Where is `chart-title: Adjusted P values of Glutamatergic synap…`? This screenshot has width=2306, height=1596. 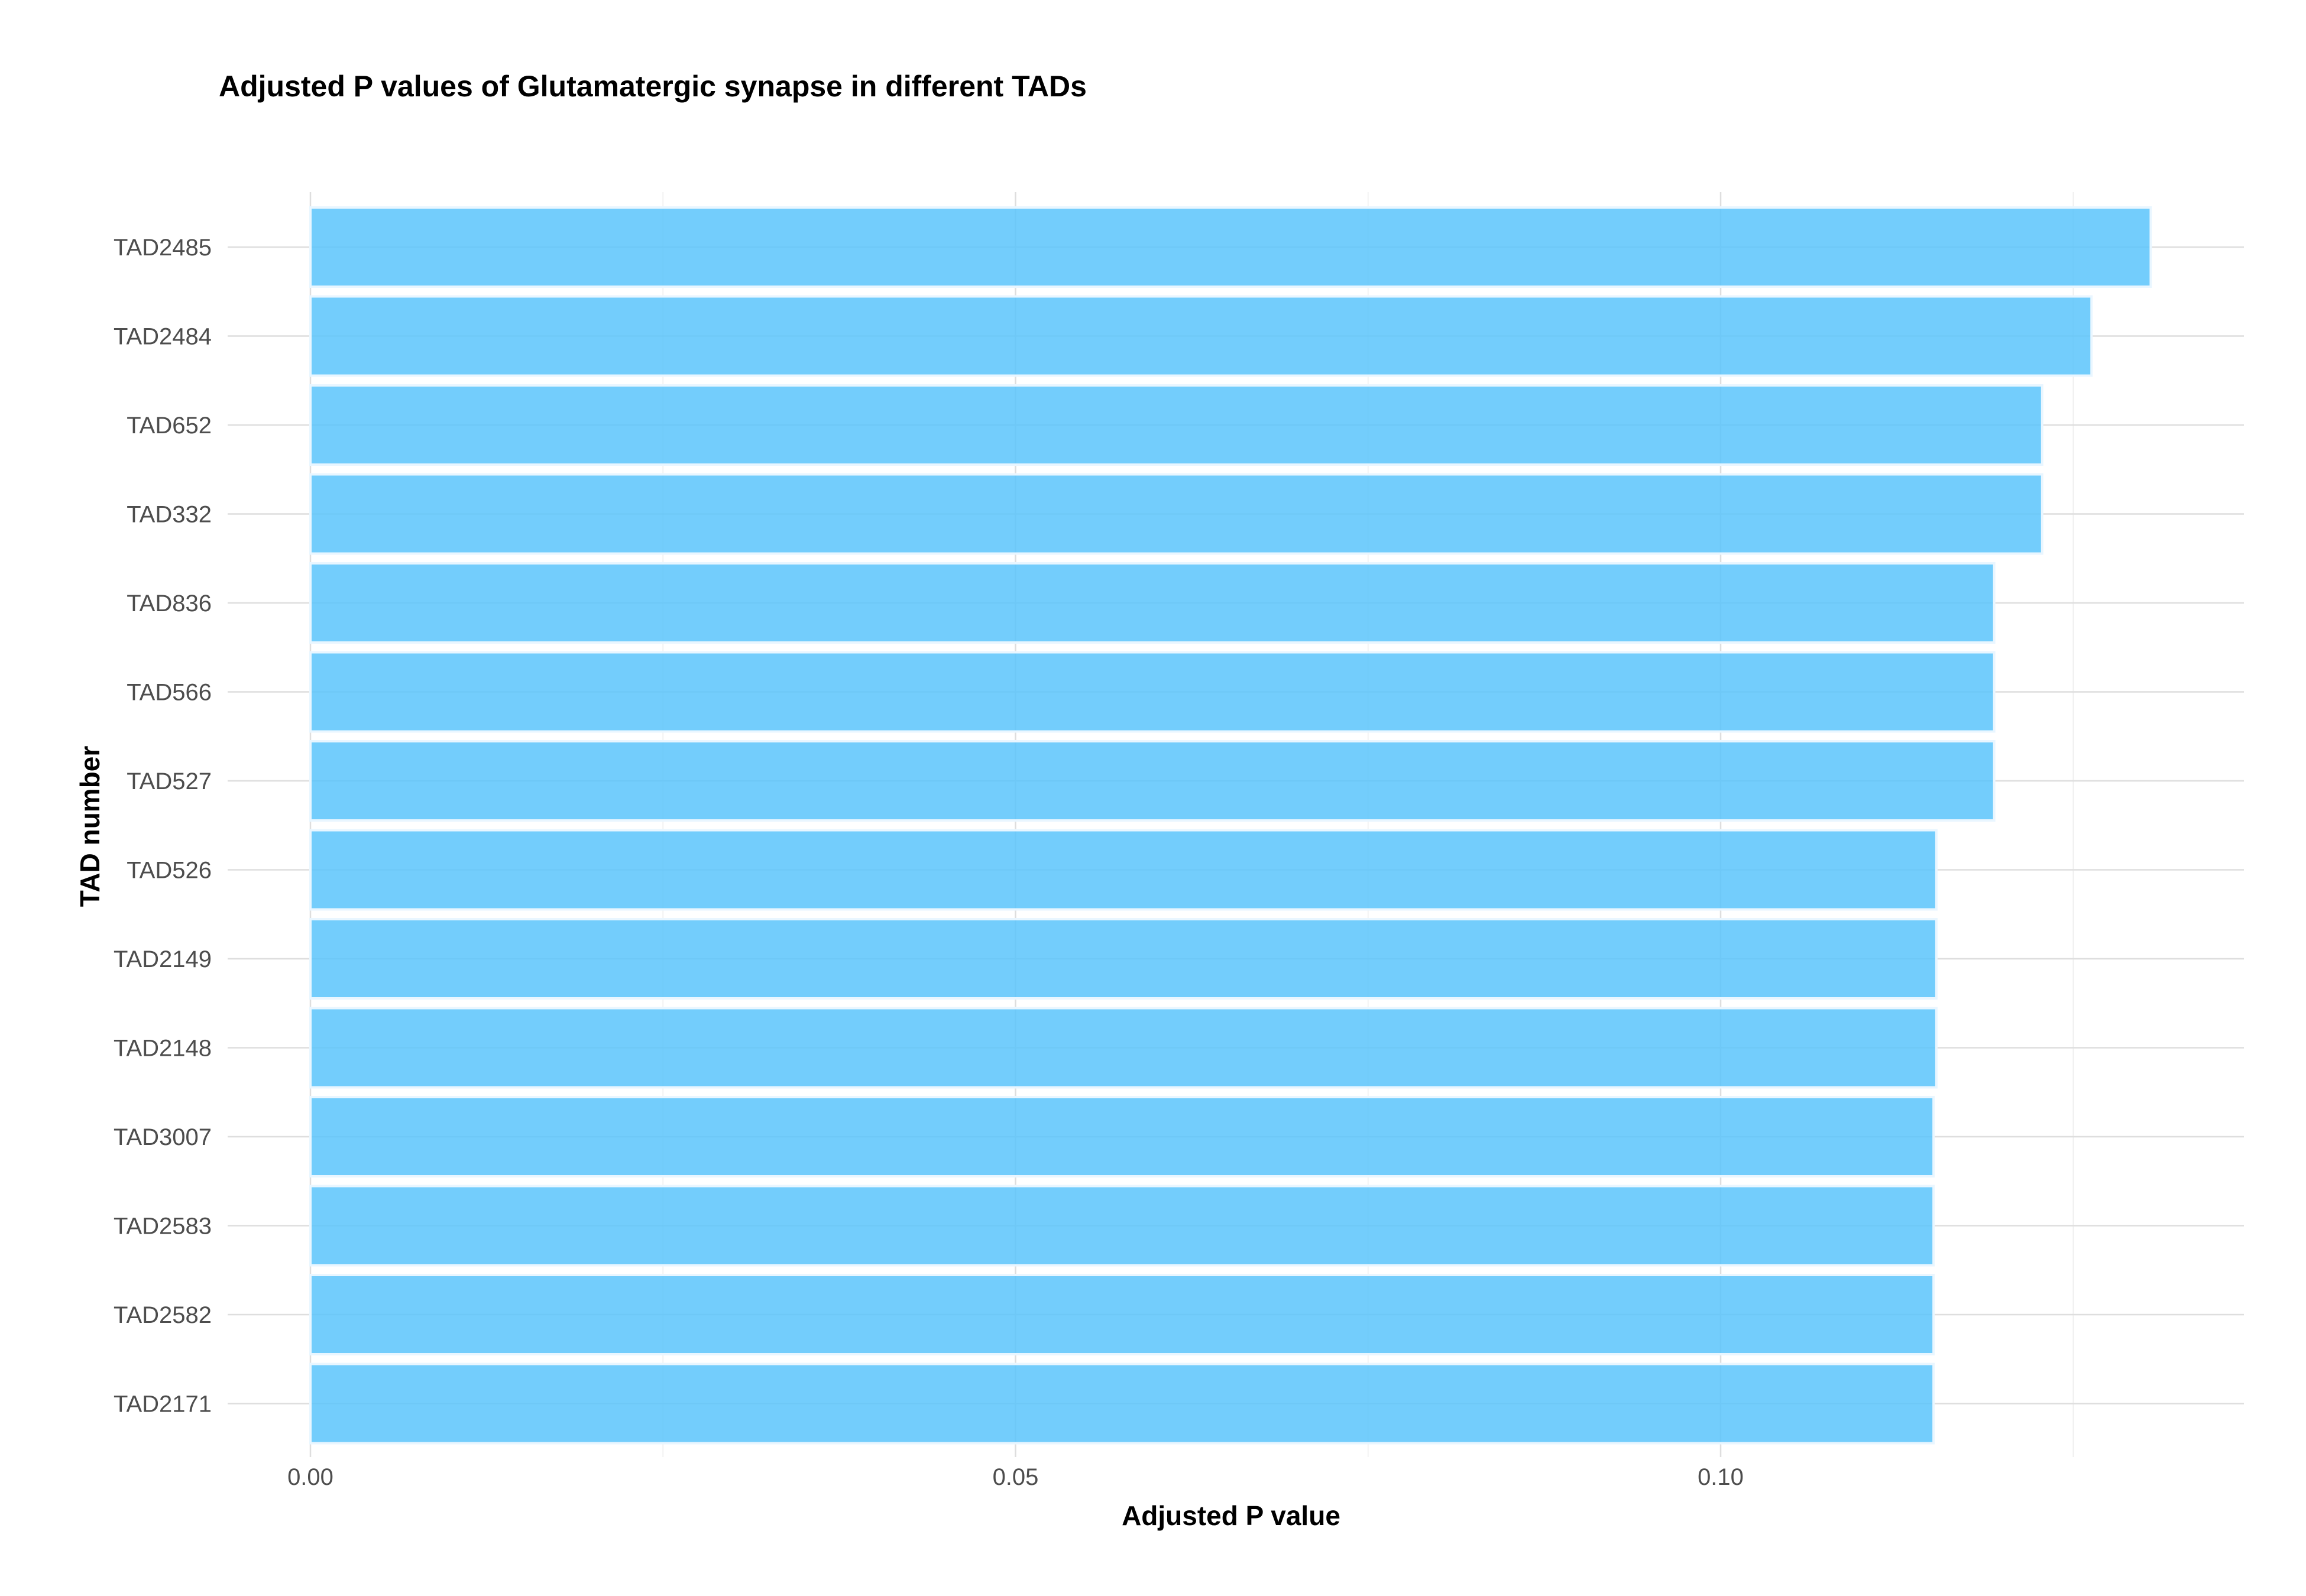
chart-title: Adjusted P values of Glutamatergic synap… is located at coordinates (653, 86).